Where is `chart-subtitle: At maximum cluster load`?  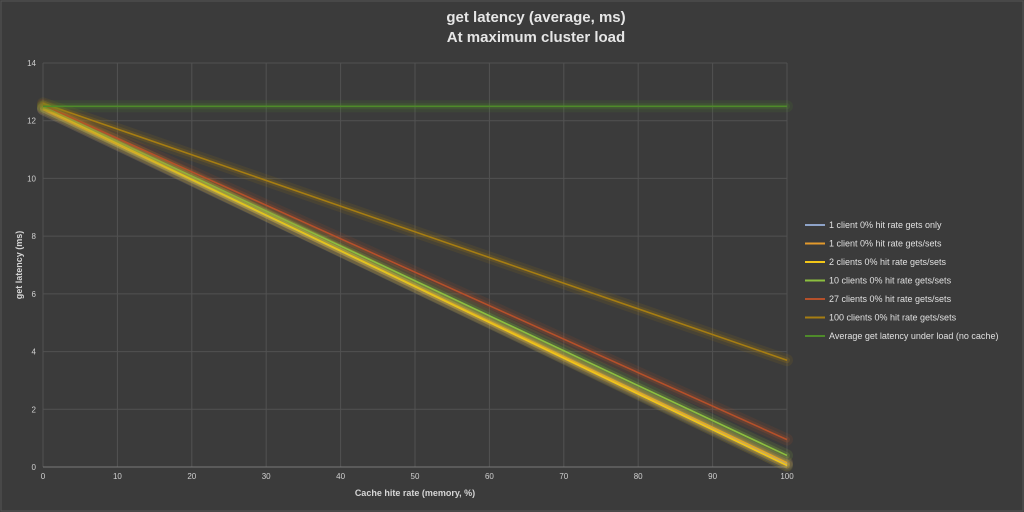
chart-subtitle: At maximum cluster load is located at coordinates (536, 37).